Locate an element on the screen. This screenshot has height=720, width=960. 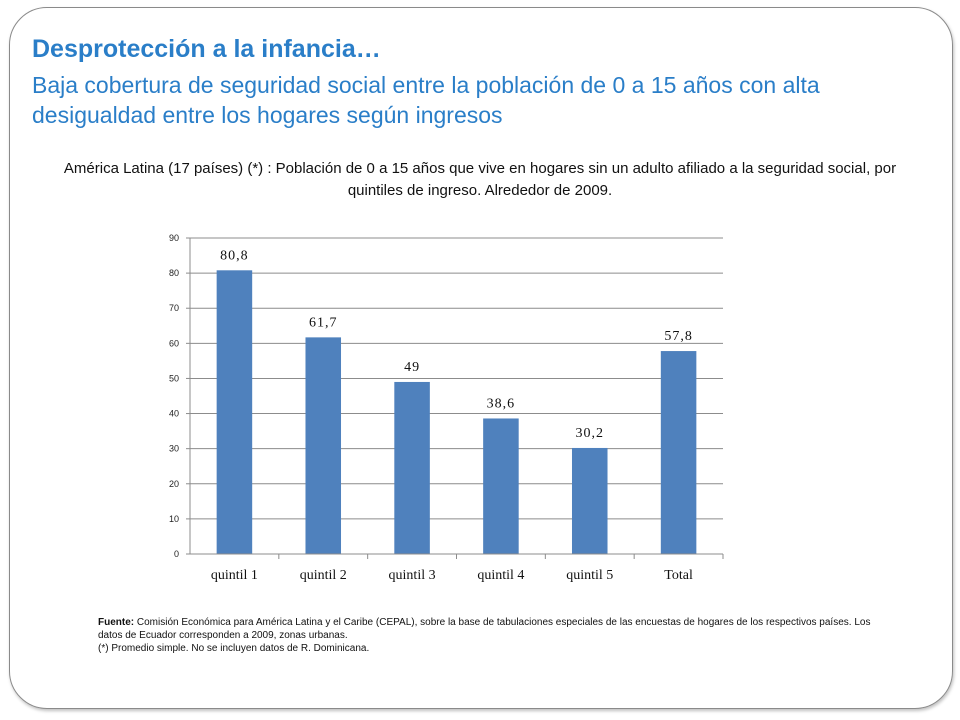
y-tick-label: 70 is located at coordinates (174, 308).